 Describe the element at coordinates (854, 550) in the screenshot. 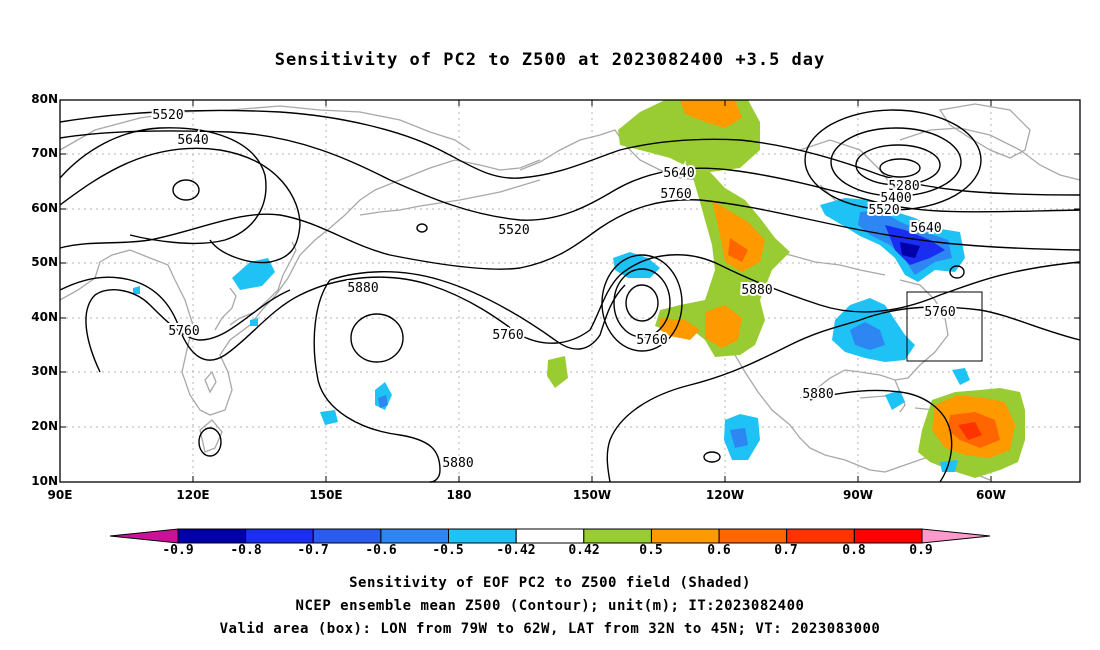

I see `colorbar-tick: 0.8` at that location.